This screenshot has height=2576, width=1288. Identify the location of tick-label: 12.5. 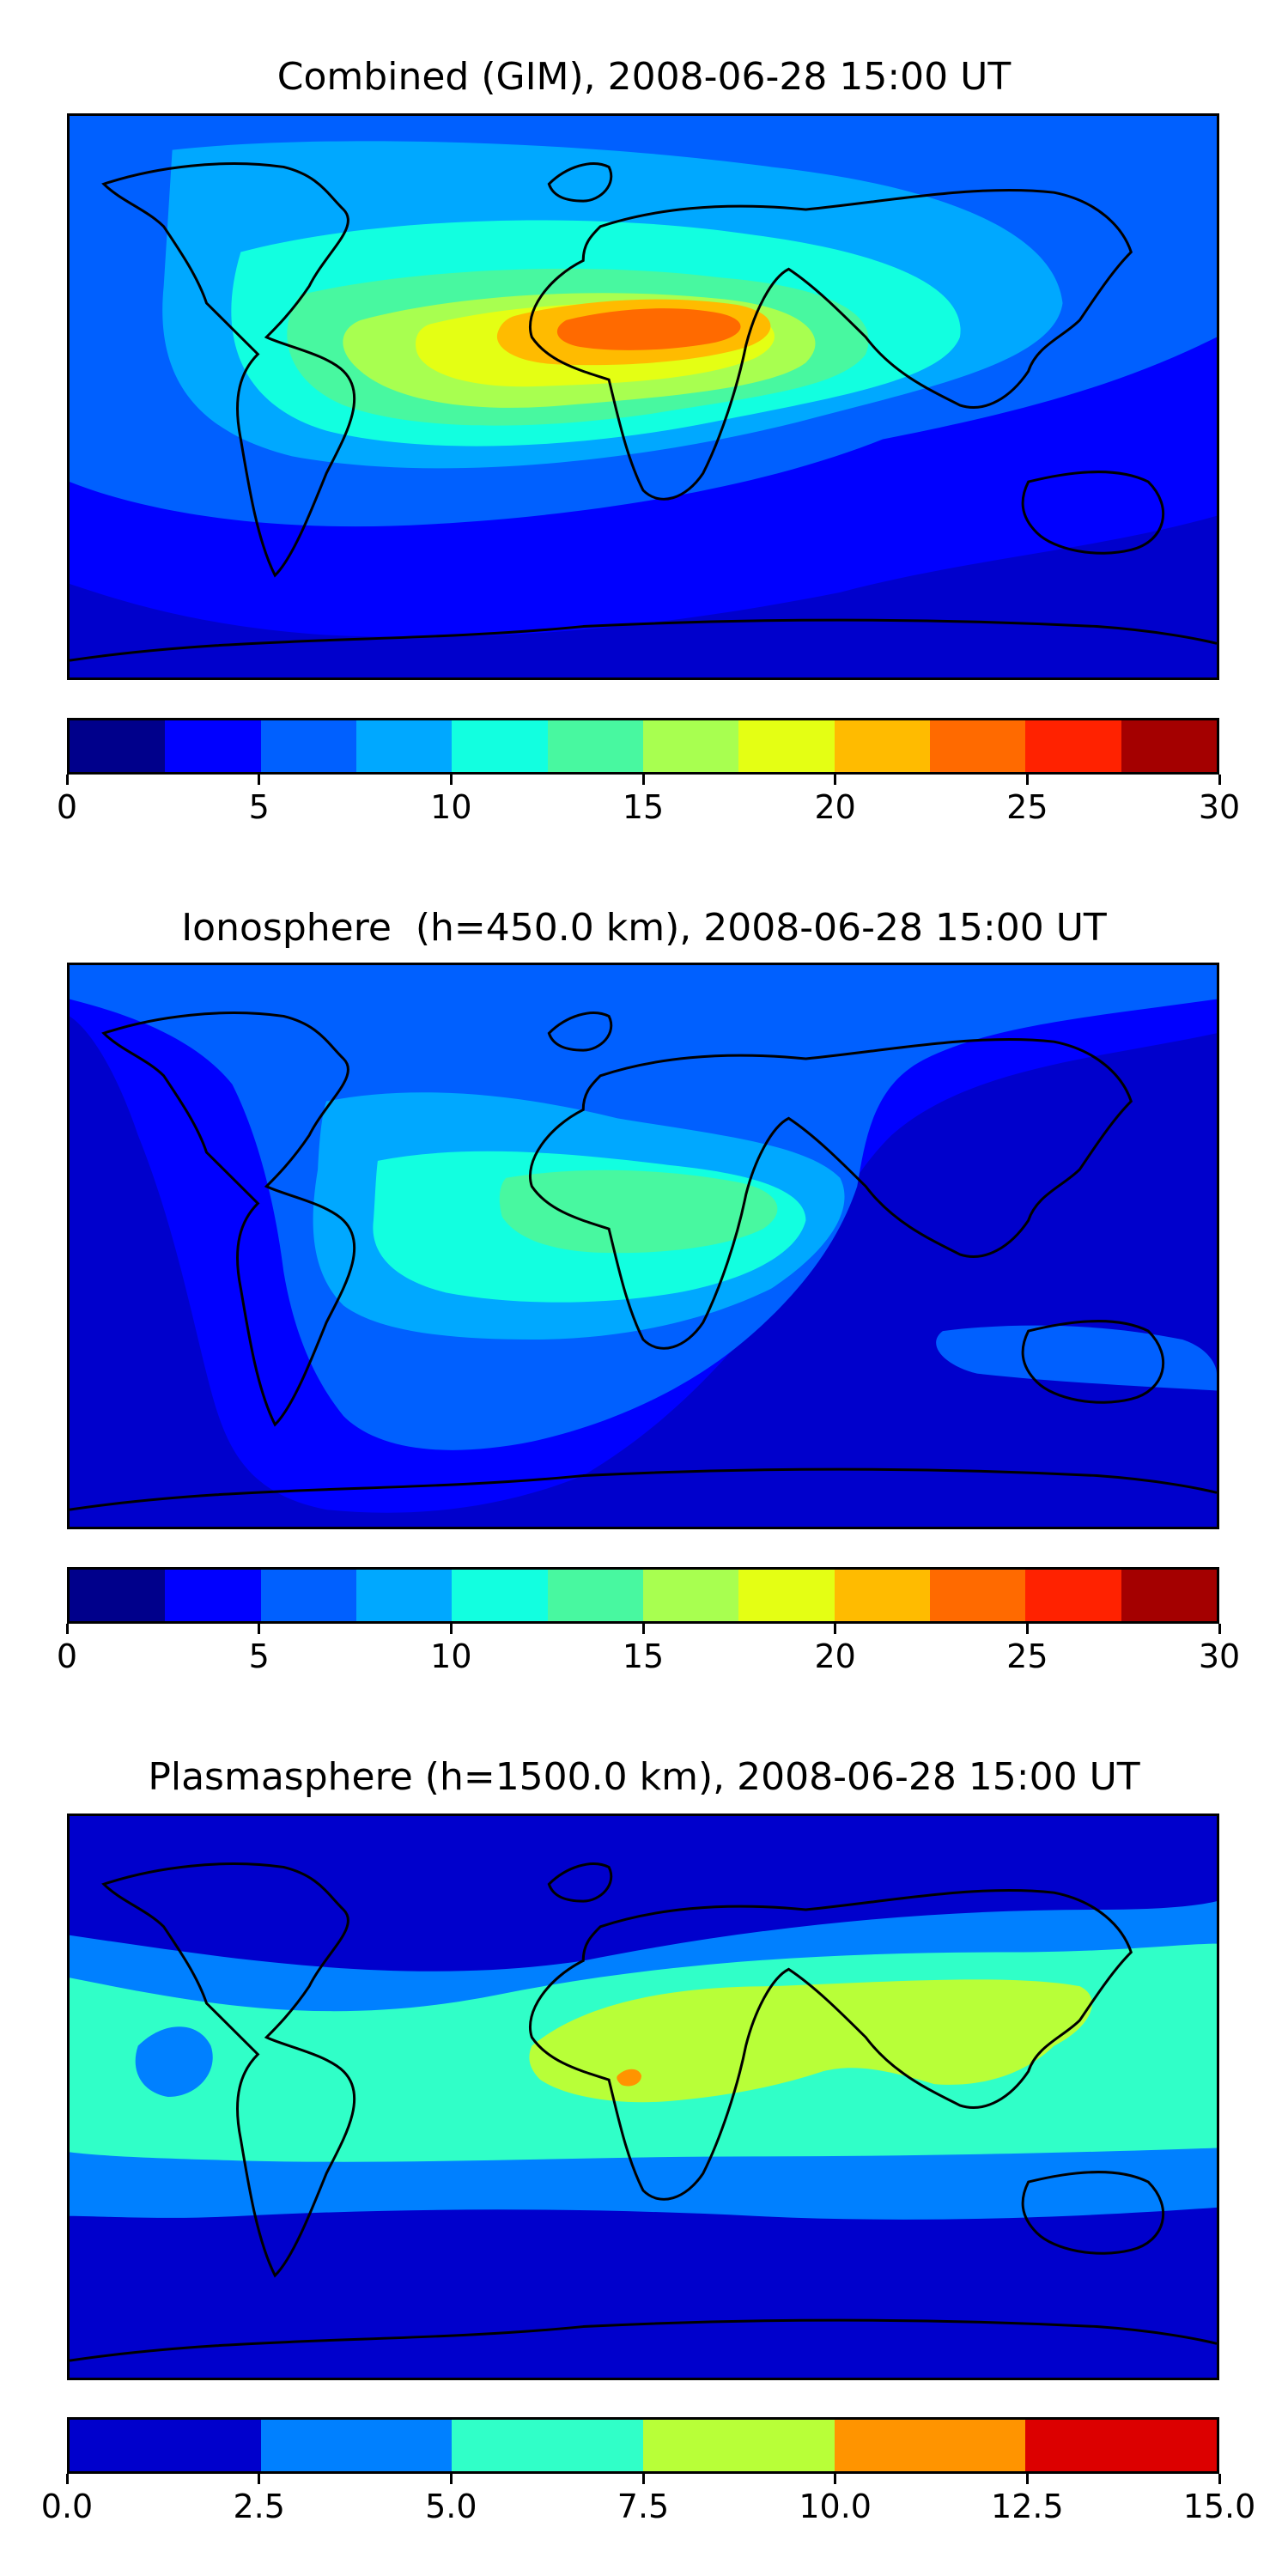
(1027, 2507).